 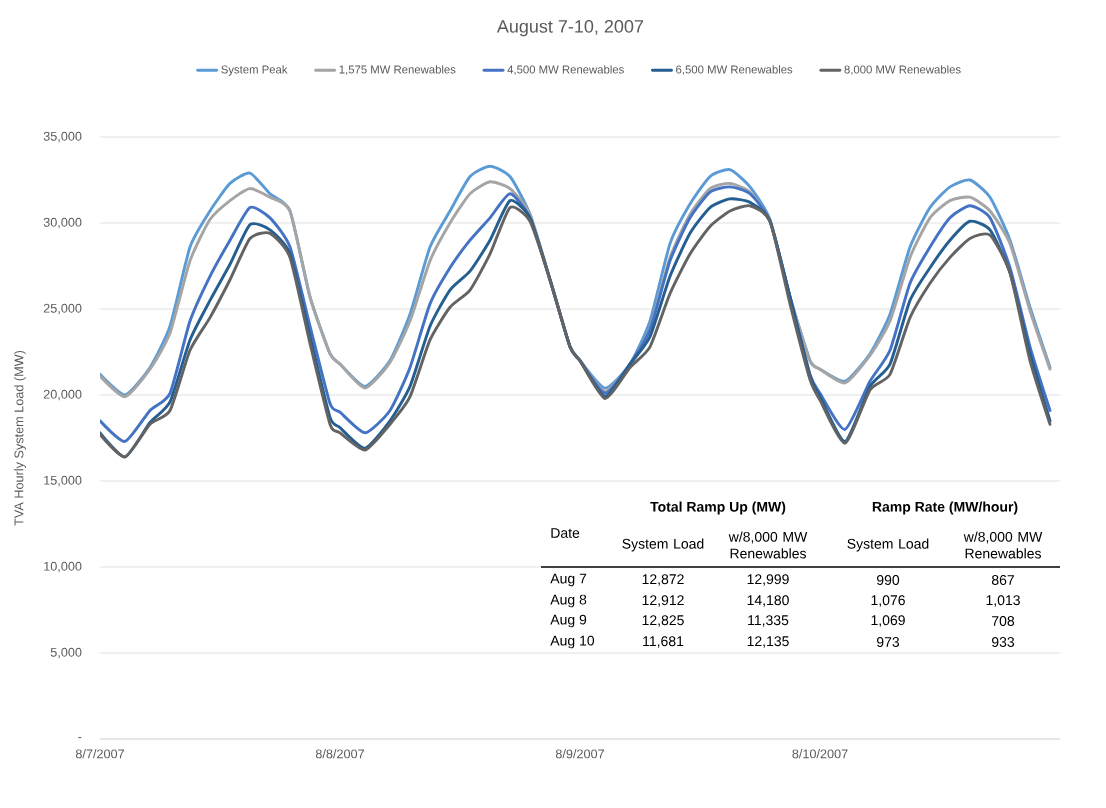 What do you see at coordinates (888, 621) in the screenshot?
I see `annotation: 1,069` at bounding box center [888, 621].